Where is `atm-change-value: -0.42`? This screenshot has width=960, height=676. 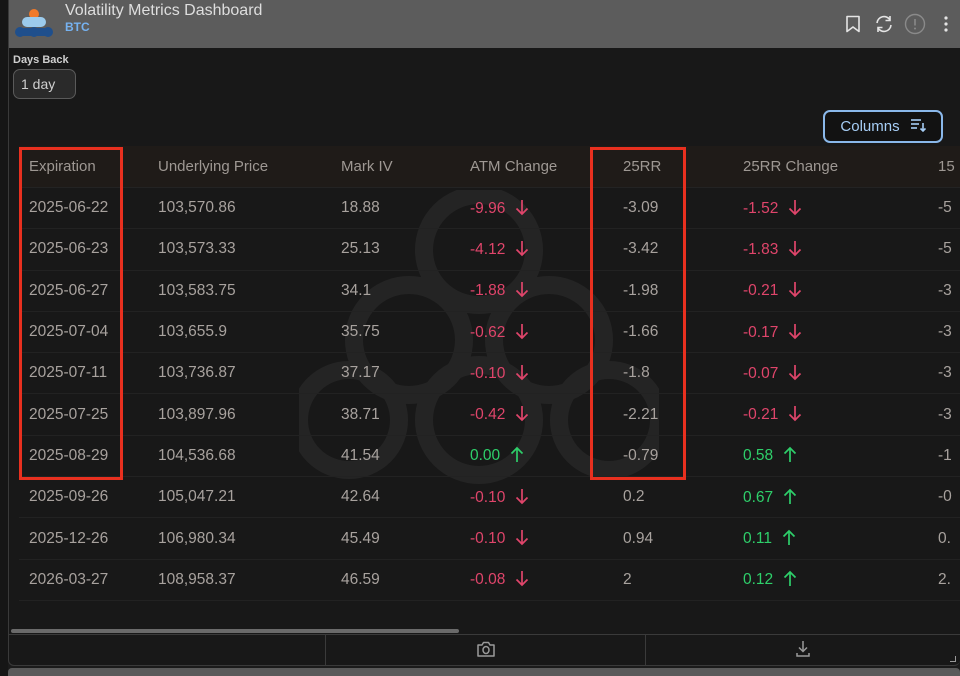 atm-change-value: -0.42 is located at coordinates (488, 415).